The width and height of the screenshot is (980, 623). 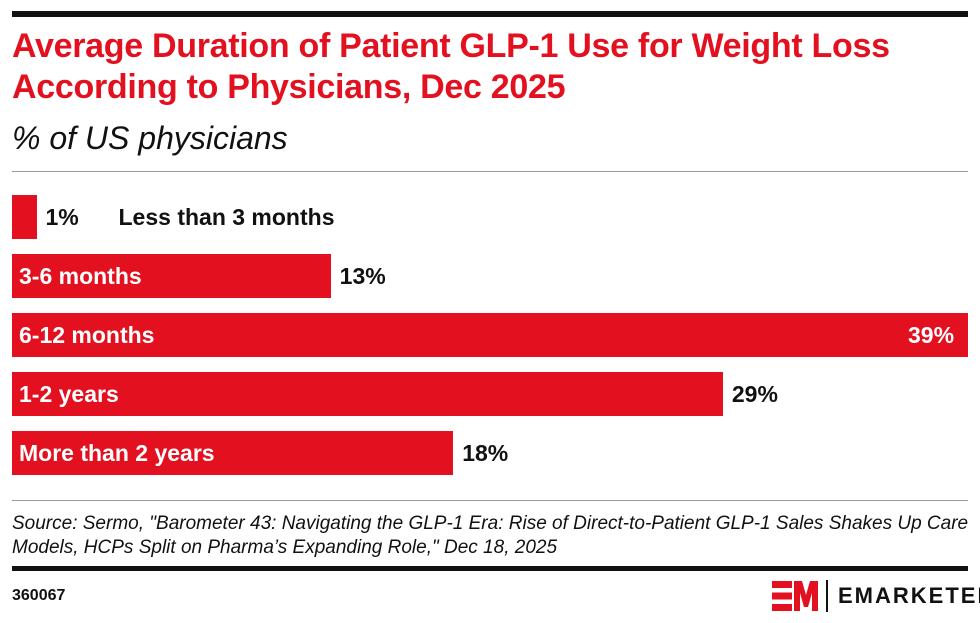 I want to click on chart-id: 360067, so click(x=39, y=595).